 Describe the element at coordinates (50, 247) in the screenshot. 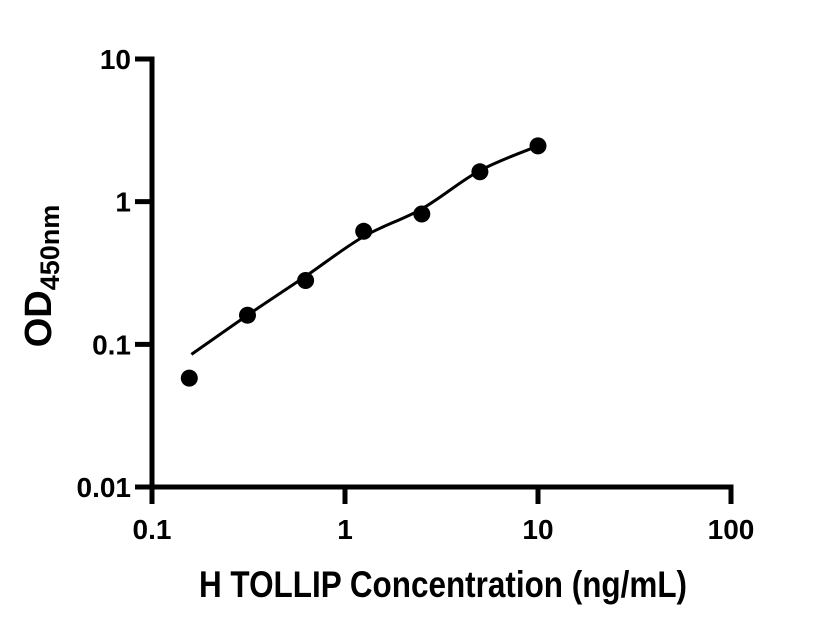

I see `y-axis-title-subscript: 450nm` at that location.